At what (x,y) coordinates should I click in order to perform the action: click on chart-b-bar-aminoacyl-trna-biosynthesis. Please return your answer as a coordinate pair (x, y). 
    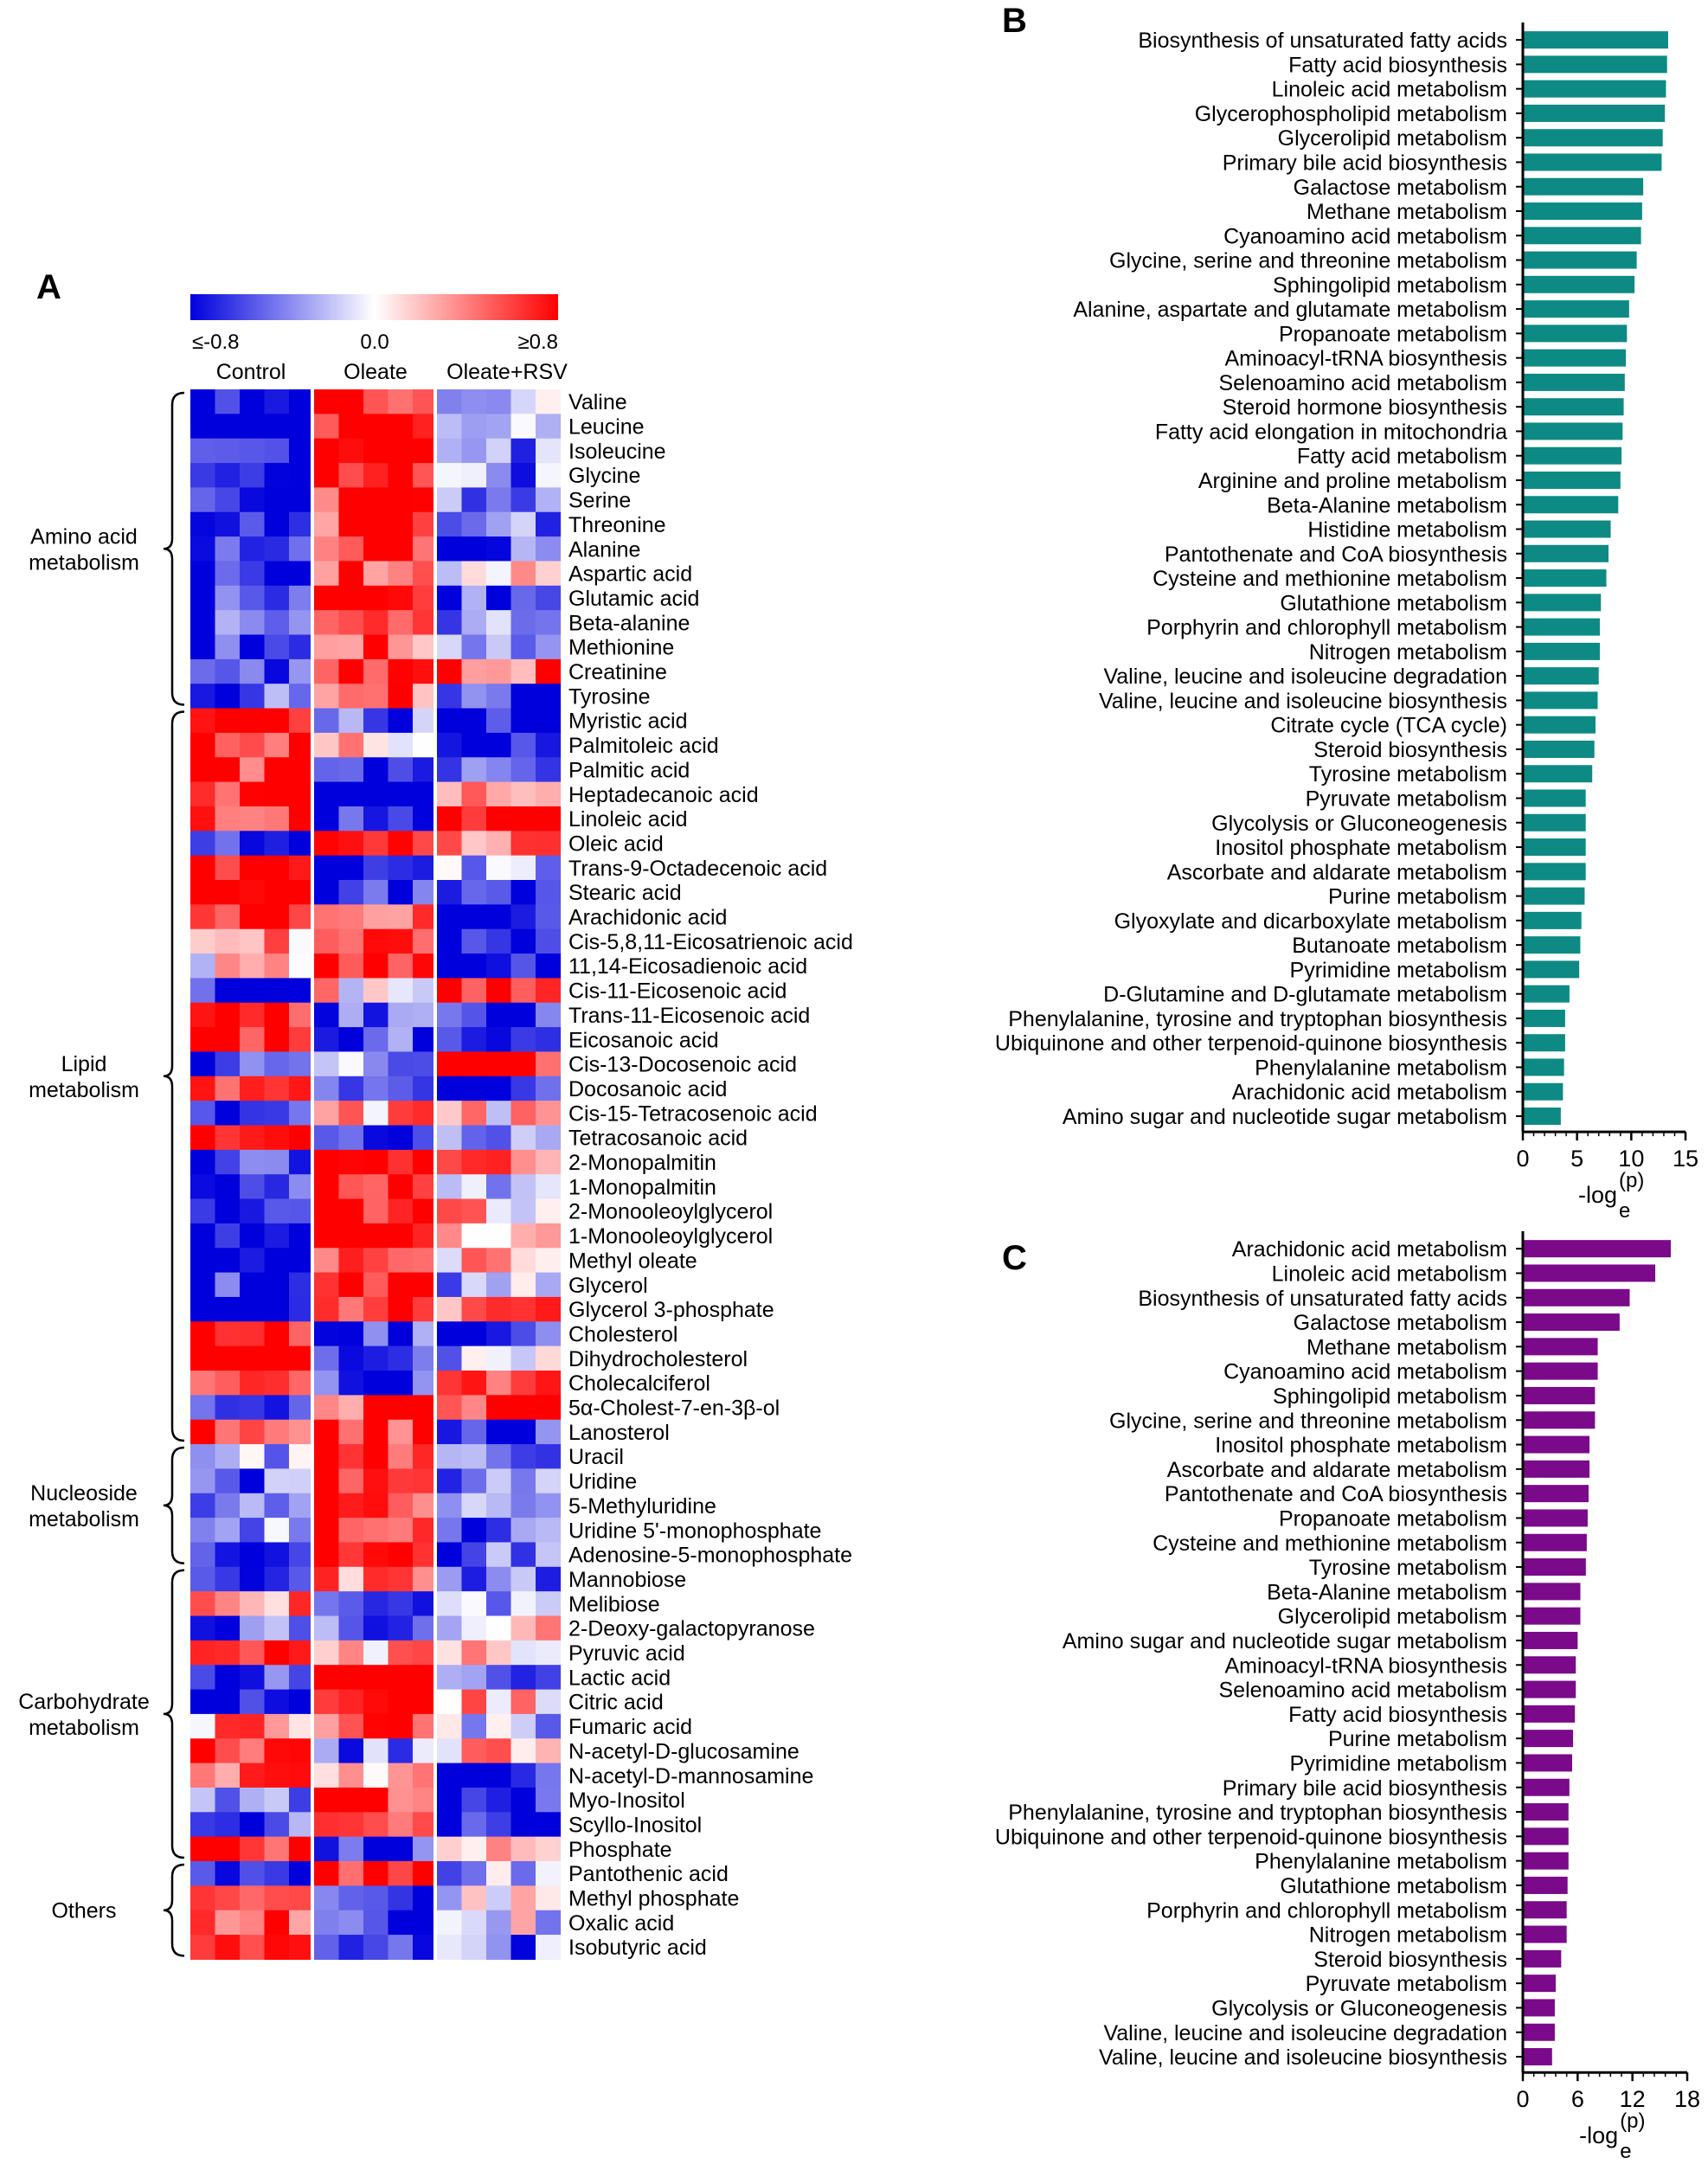
    Looking at the image, I should click on (1575, 358).